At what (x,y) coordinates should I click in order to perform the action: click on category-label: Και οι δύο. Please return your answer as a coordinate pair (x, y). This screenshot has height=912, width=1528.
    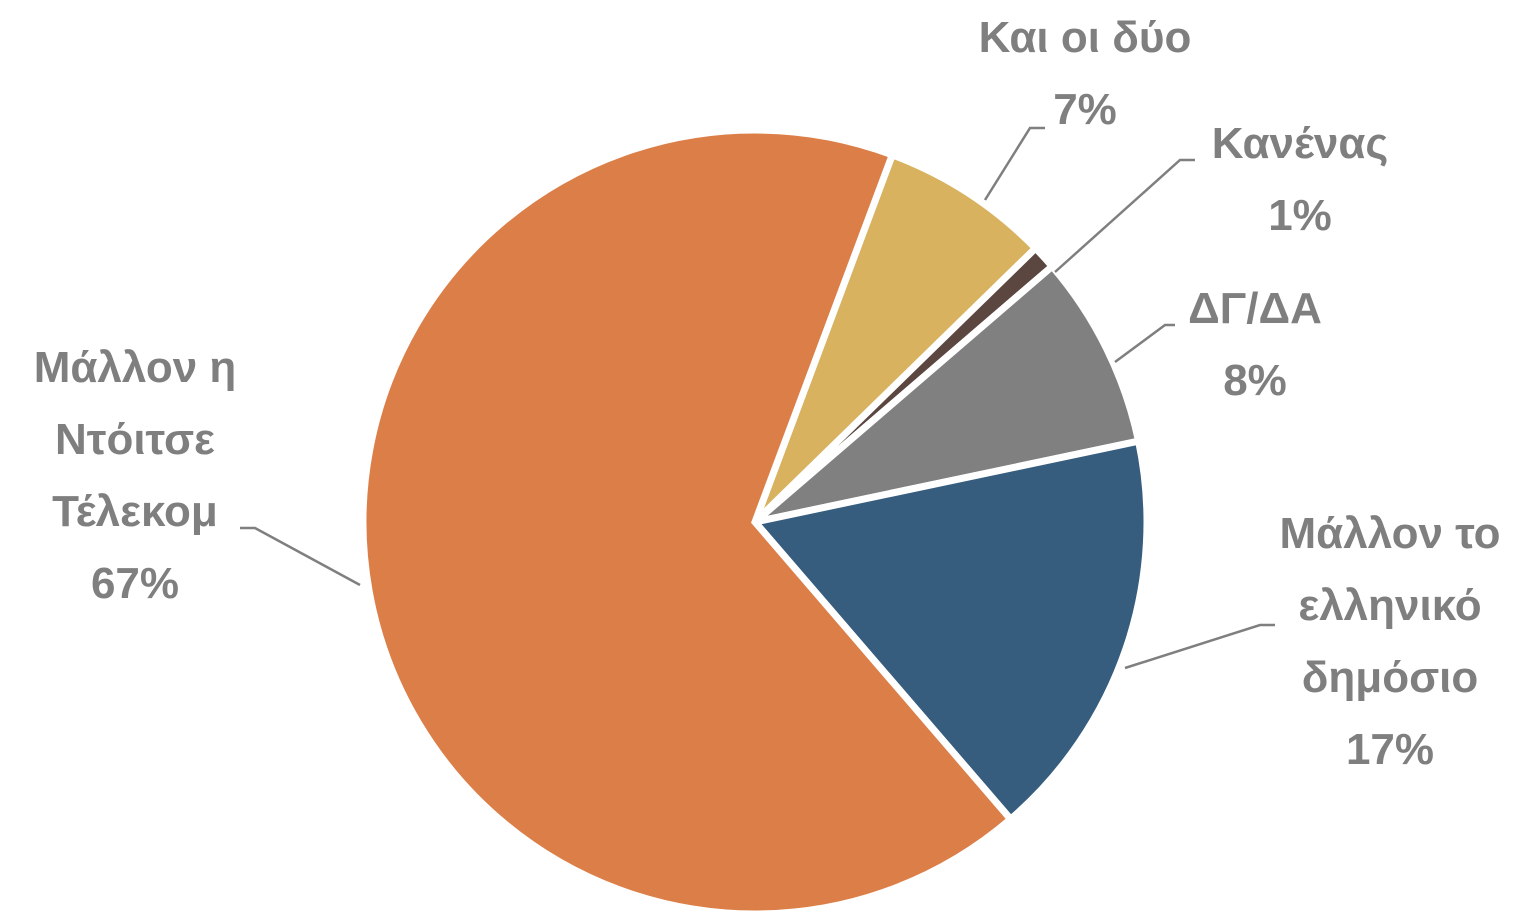
    Looking at the image, I should click on (1085, 37).